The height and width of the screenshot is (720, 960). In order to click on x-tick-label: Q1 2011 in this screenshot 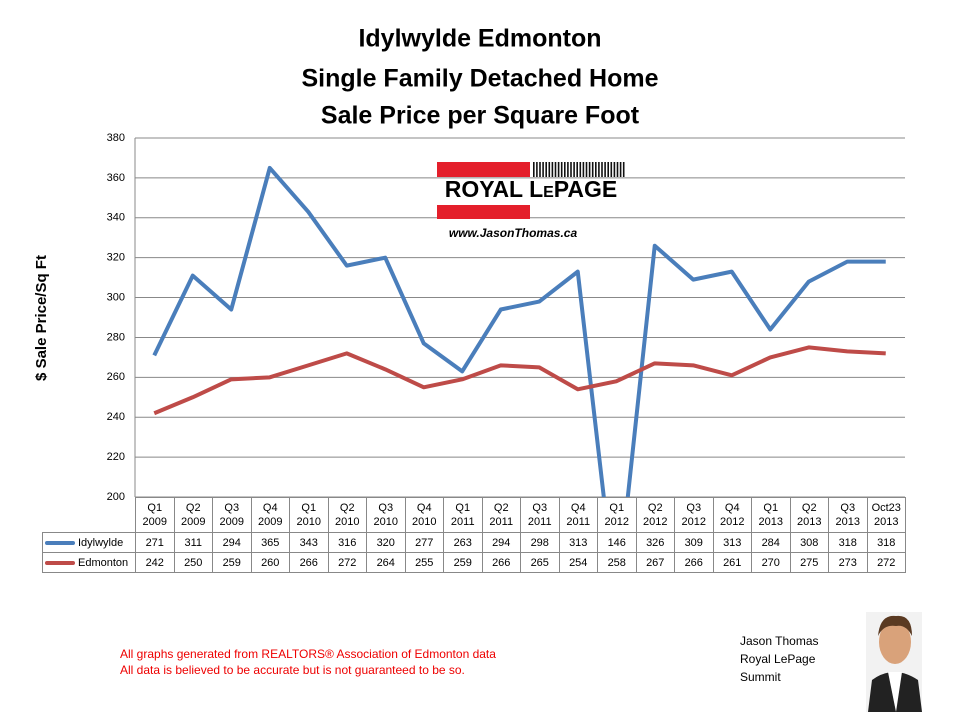, I will do `click(463, 515)`.